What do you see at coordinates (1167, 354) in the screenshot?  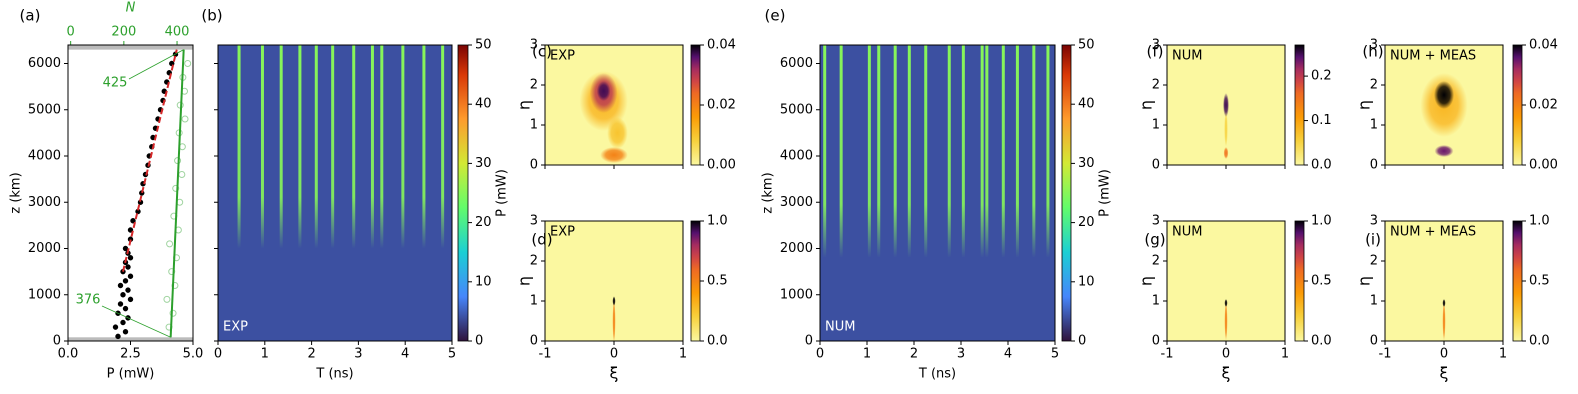 I see `x-tick-label: -1` at bounding box center [1167, 354].